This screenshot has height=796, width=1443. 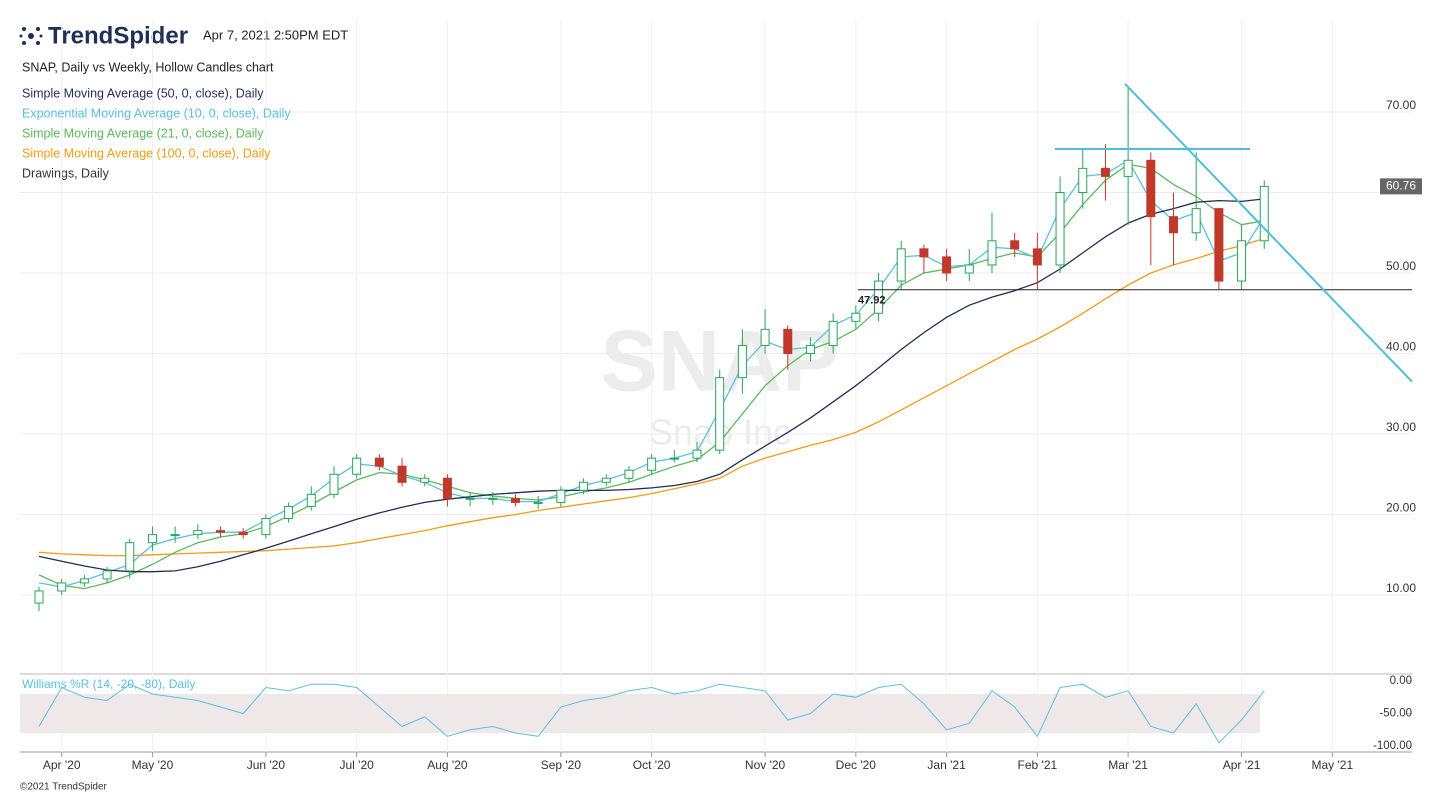 I want to click on support-label: 47.92, so click(x=872, y=301).